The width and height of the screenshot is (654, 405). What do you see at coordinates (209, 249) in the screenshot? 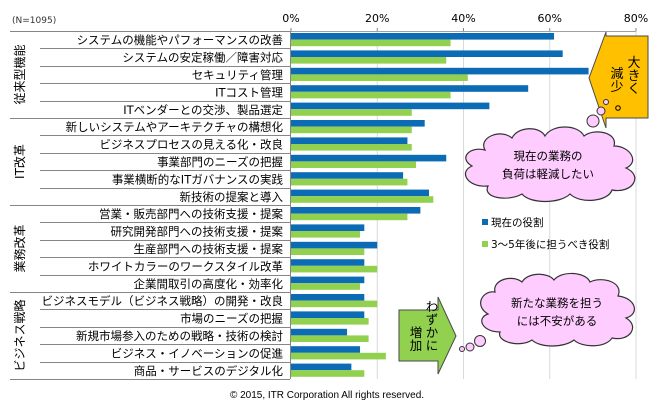
I see `category-label: 生産部門への技術支援・提案` at bounding box center [209, 249].